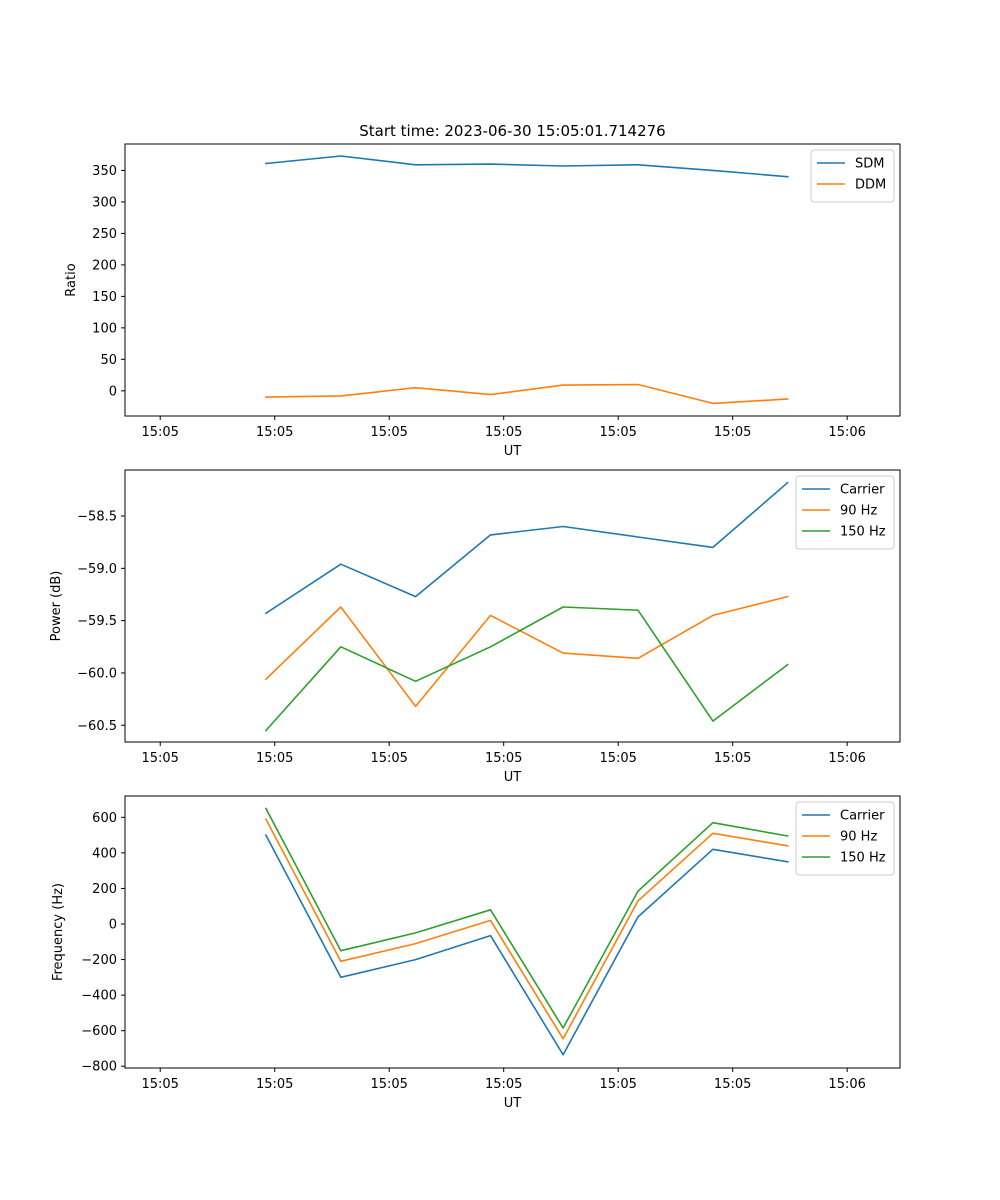 This screenshot has width=1000, height=1200. Describe the element at coordinates (104, 818) in the screenshot. I see `y-tick-label: 600` at that location.